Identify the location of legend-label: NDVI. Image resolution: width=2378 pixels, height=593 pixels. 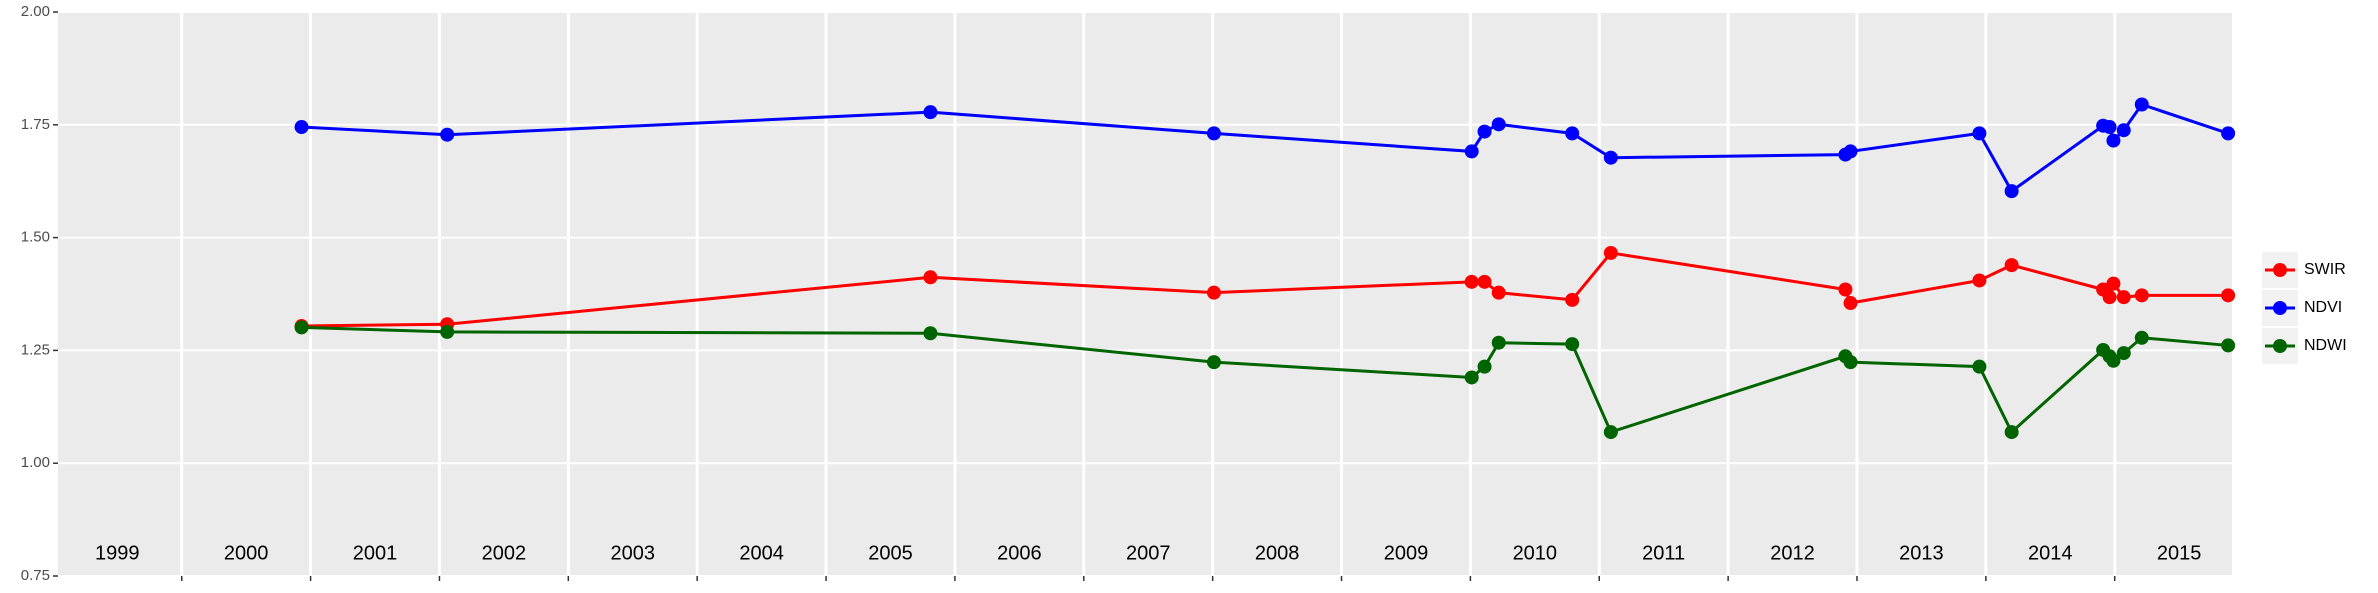
(2323, 307).